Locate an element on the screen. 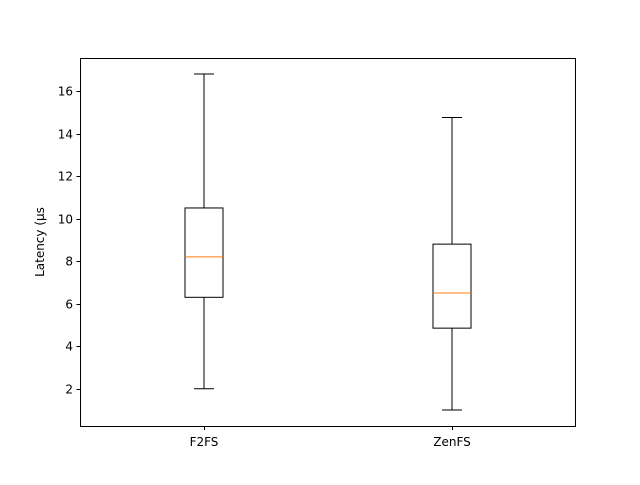  y-tick-label-8: 8 is located at coordinates (69, 262).